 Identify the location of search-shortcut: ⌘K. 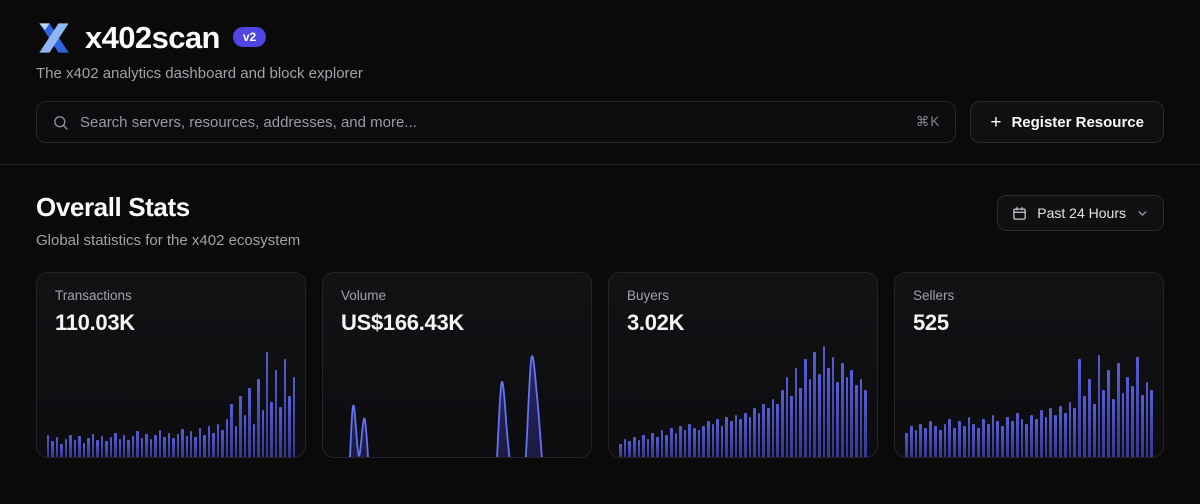
(928, 121).